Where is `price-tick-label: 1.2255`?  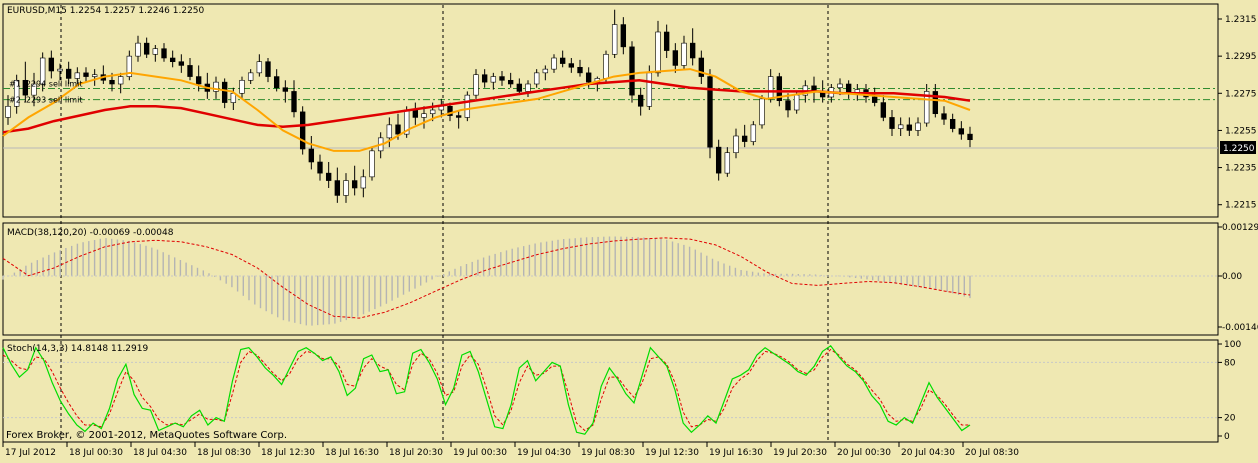 price-tick-label: 1.2255 is located at coordinates (1241, 131).